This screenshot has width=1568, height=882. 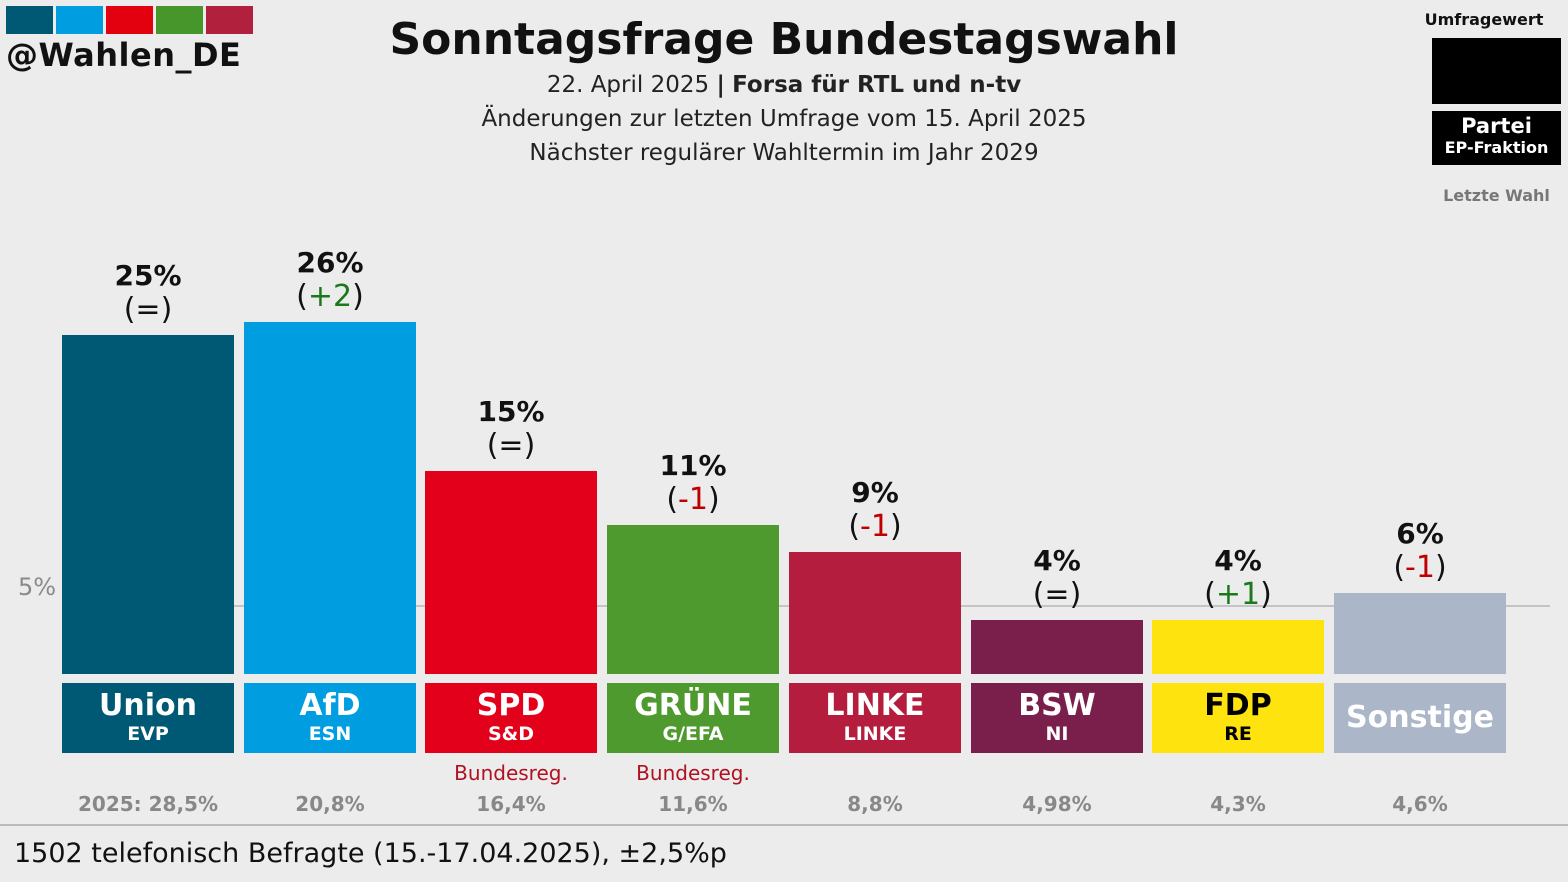 What do you see at coordinates (330, 497) in the screenshot?
I see `bar-afd` at bounding box center [330, 497].